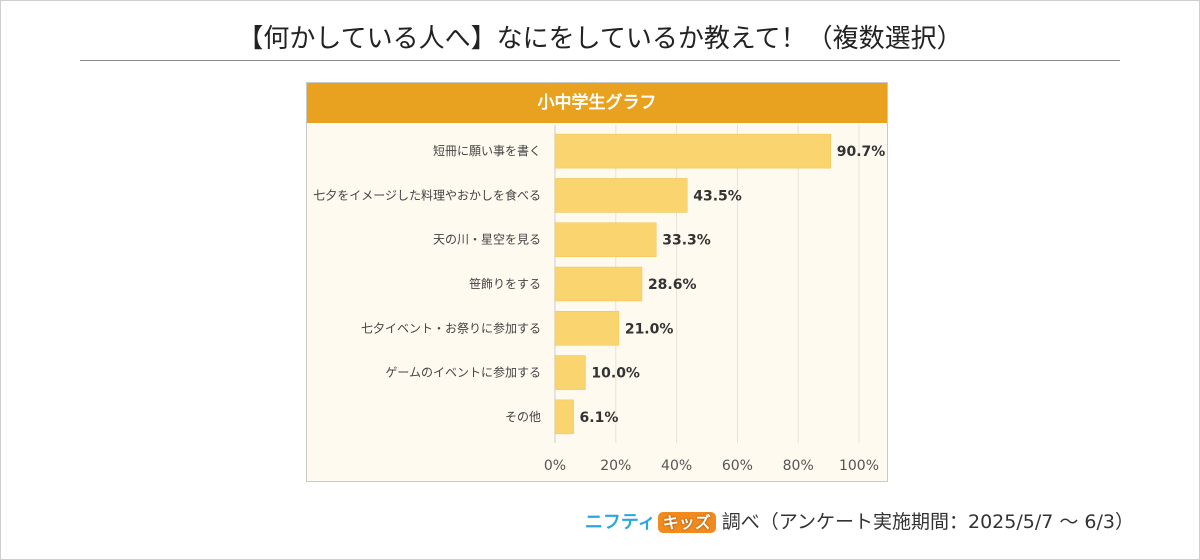  I want to click on title-divider, so click(600, 60).